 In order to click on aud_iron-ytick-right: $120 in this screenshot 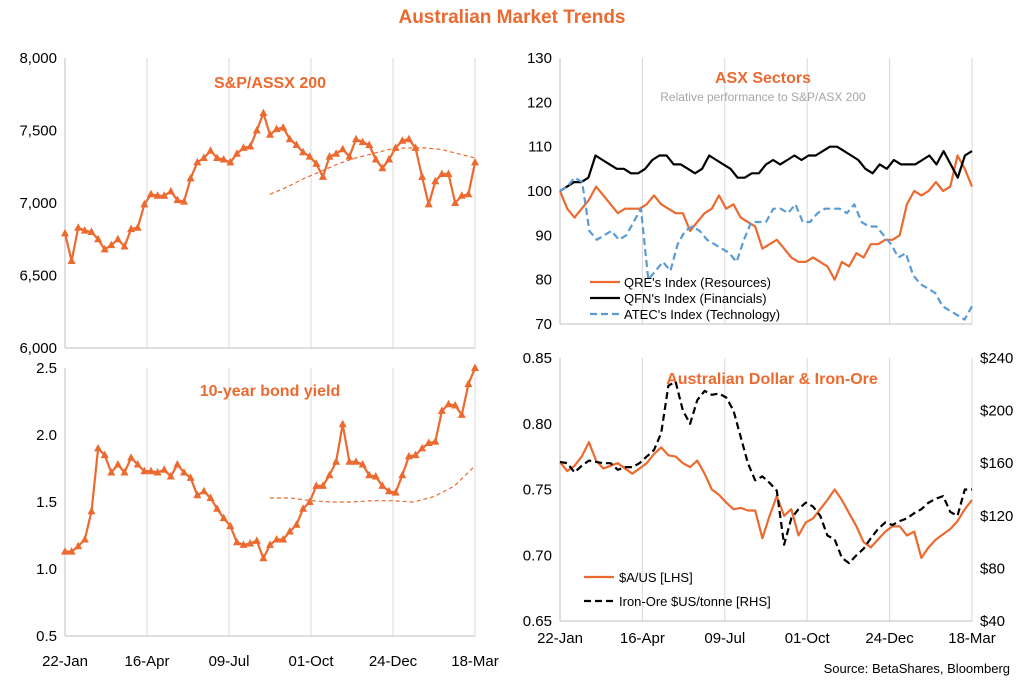, I will do `click(996, 516)`.